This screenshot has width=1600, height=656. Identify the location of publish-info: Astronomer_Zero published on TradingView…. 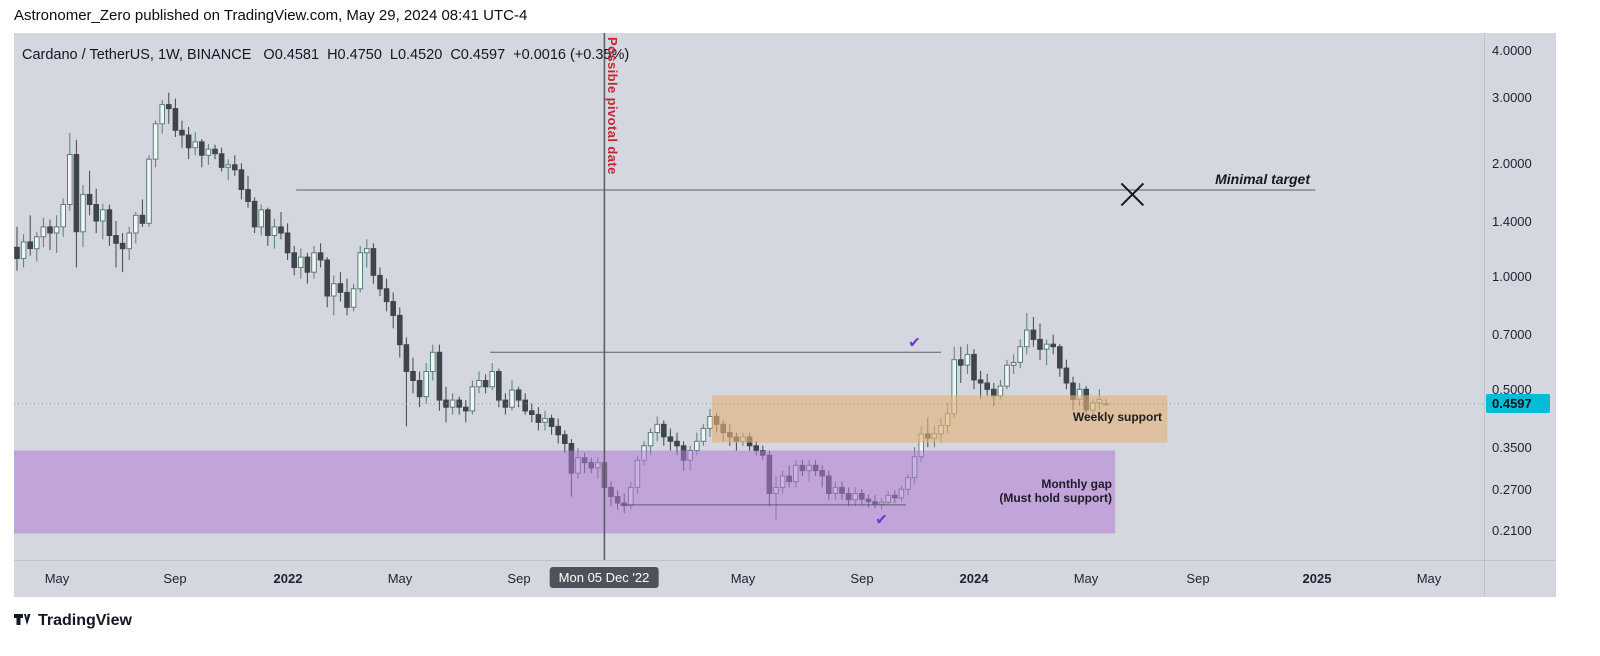
(271, 15).